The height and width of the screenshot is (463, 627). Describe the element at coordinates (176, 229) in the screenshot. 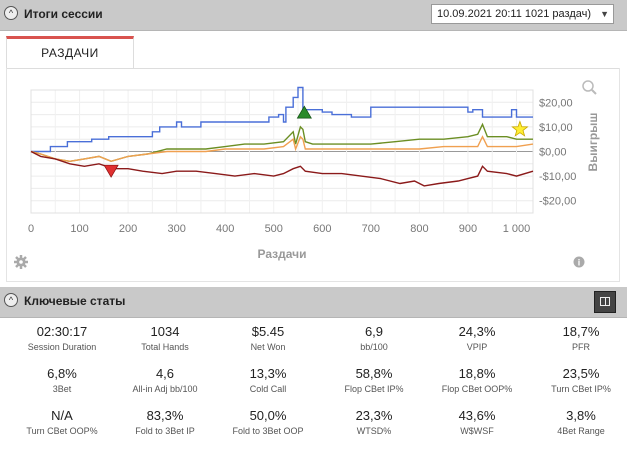

I see `x-tick-label: 300` at that location.